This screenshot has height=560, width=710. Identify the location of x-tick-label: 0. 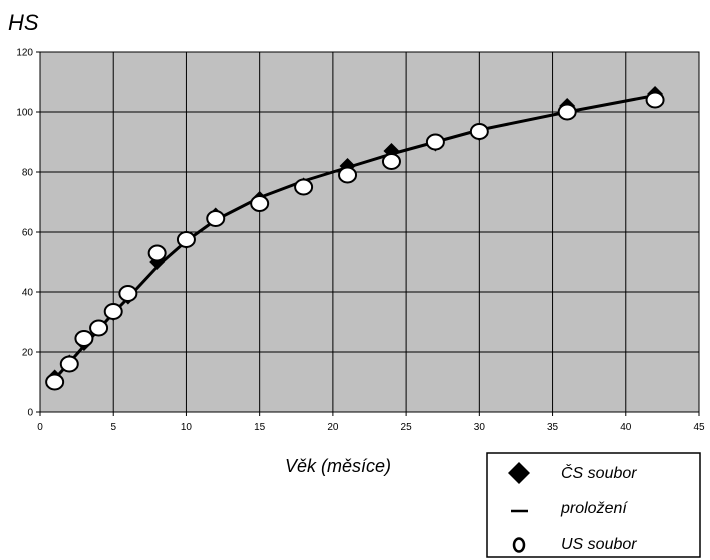
(40, 427).